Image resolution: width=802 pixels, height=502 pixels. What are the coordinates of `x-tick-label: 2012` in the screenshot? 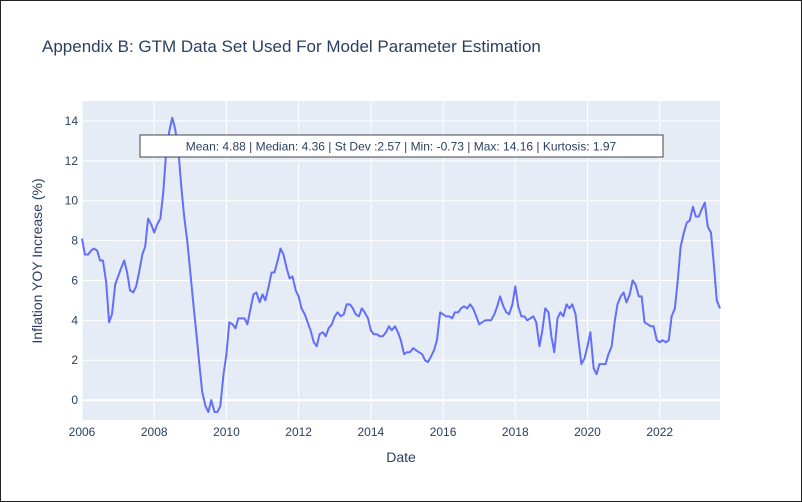 It's located at (298, 432).